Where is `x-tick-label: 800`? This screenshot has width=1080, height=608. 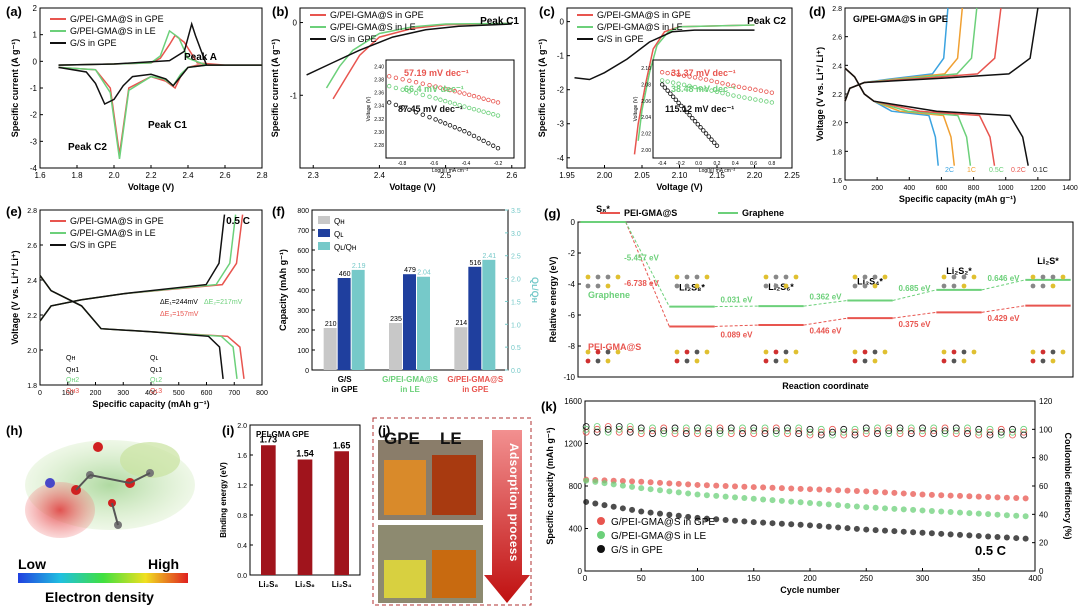 x-tick-label: 800 is located at coordinates (974, 188).